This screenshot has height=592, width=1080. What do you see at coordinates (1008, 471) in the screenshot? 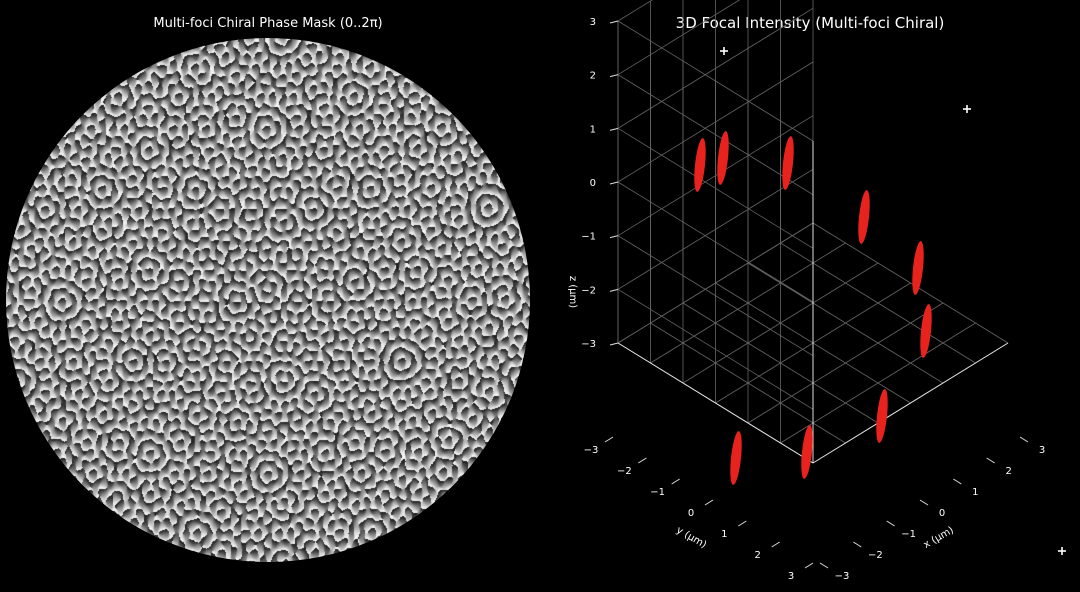
I see `x-tick-label: 2` at bounding box center [1008, 471].